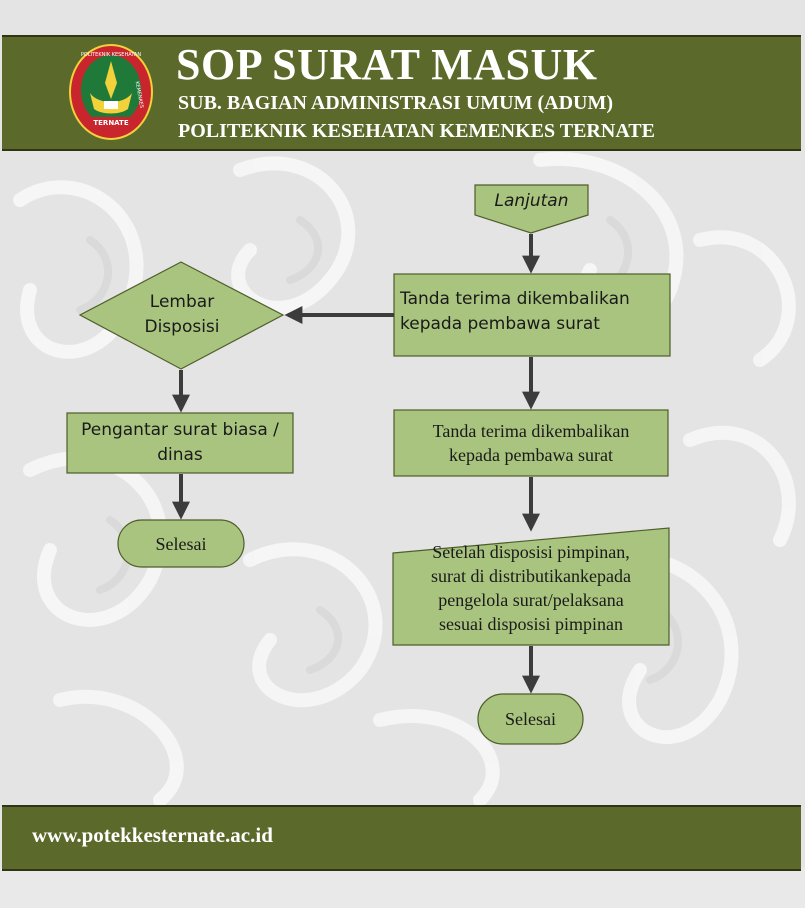  What do you see at coordinates (401, 838) in the screenshot?
I see `footer-banner: www.potekkesternate.ac.id` at bounding box center [401, 838].